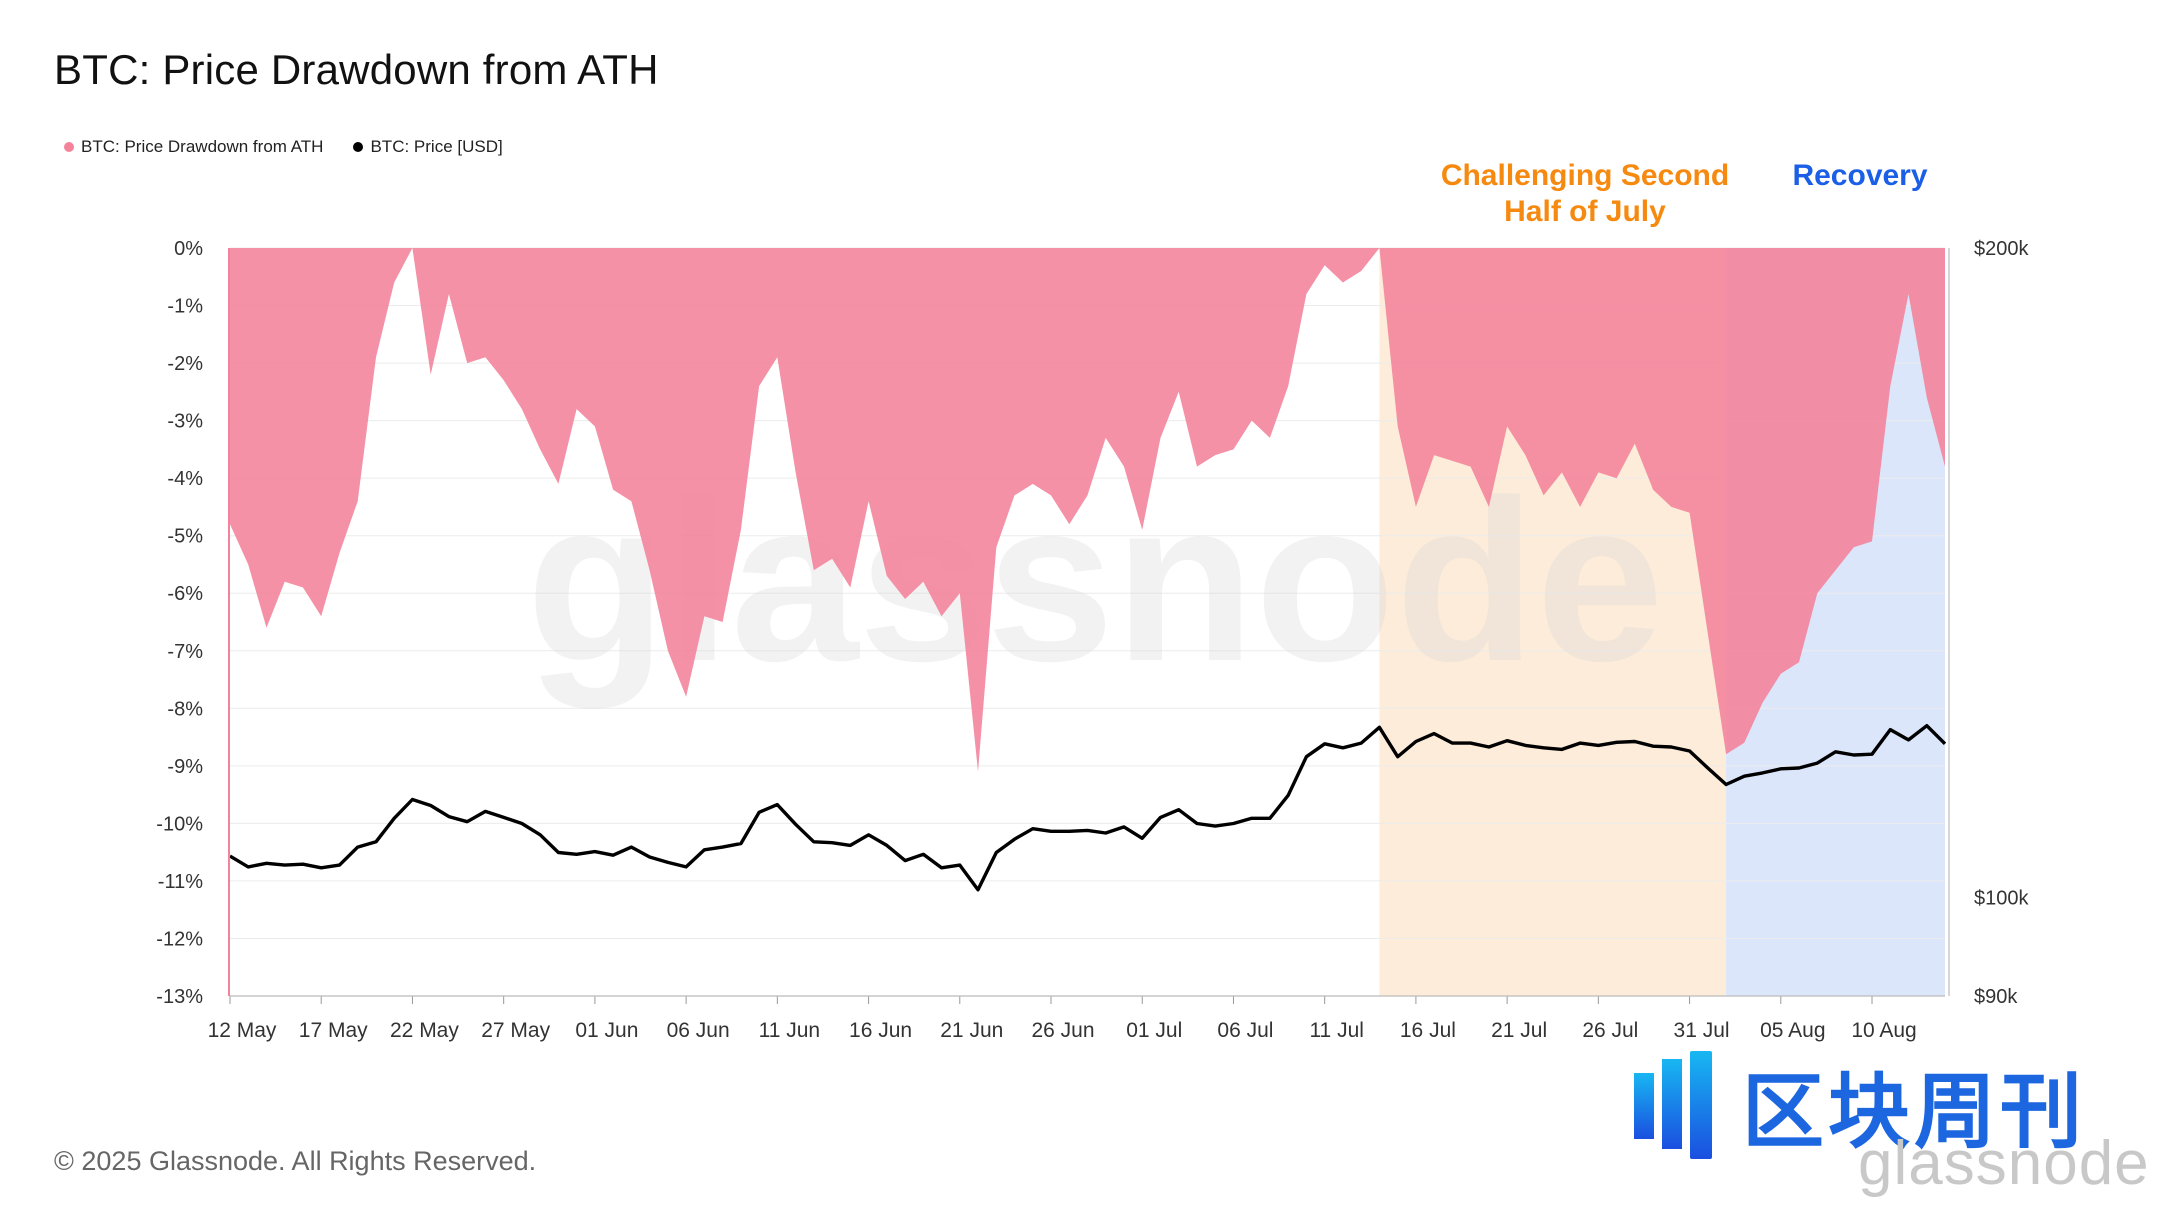 The height and width of the screenshot is (1215, 2160). Describe the element at coordinates (424, 1030) in the screenshot. I see `x-tick-label: 22 May` at that location.